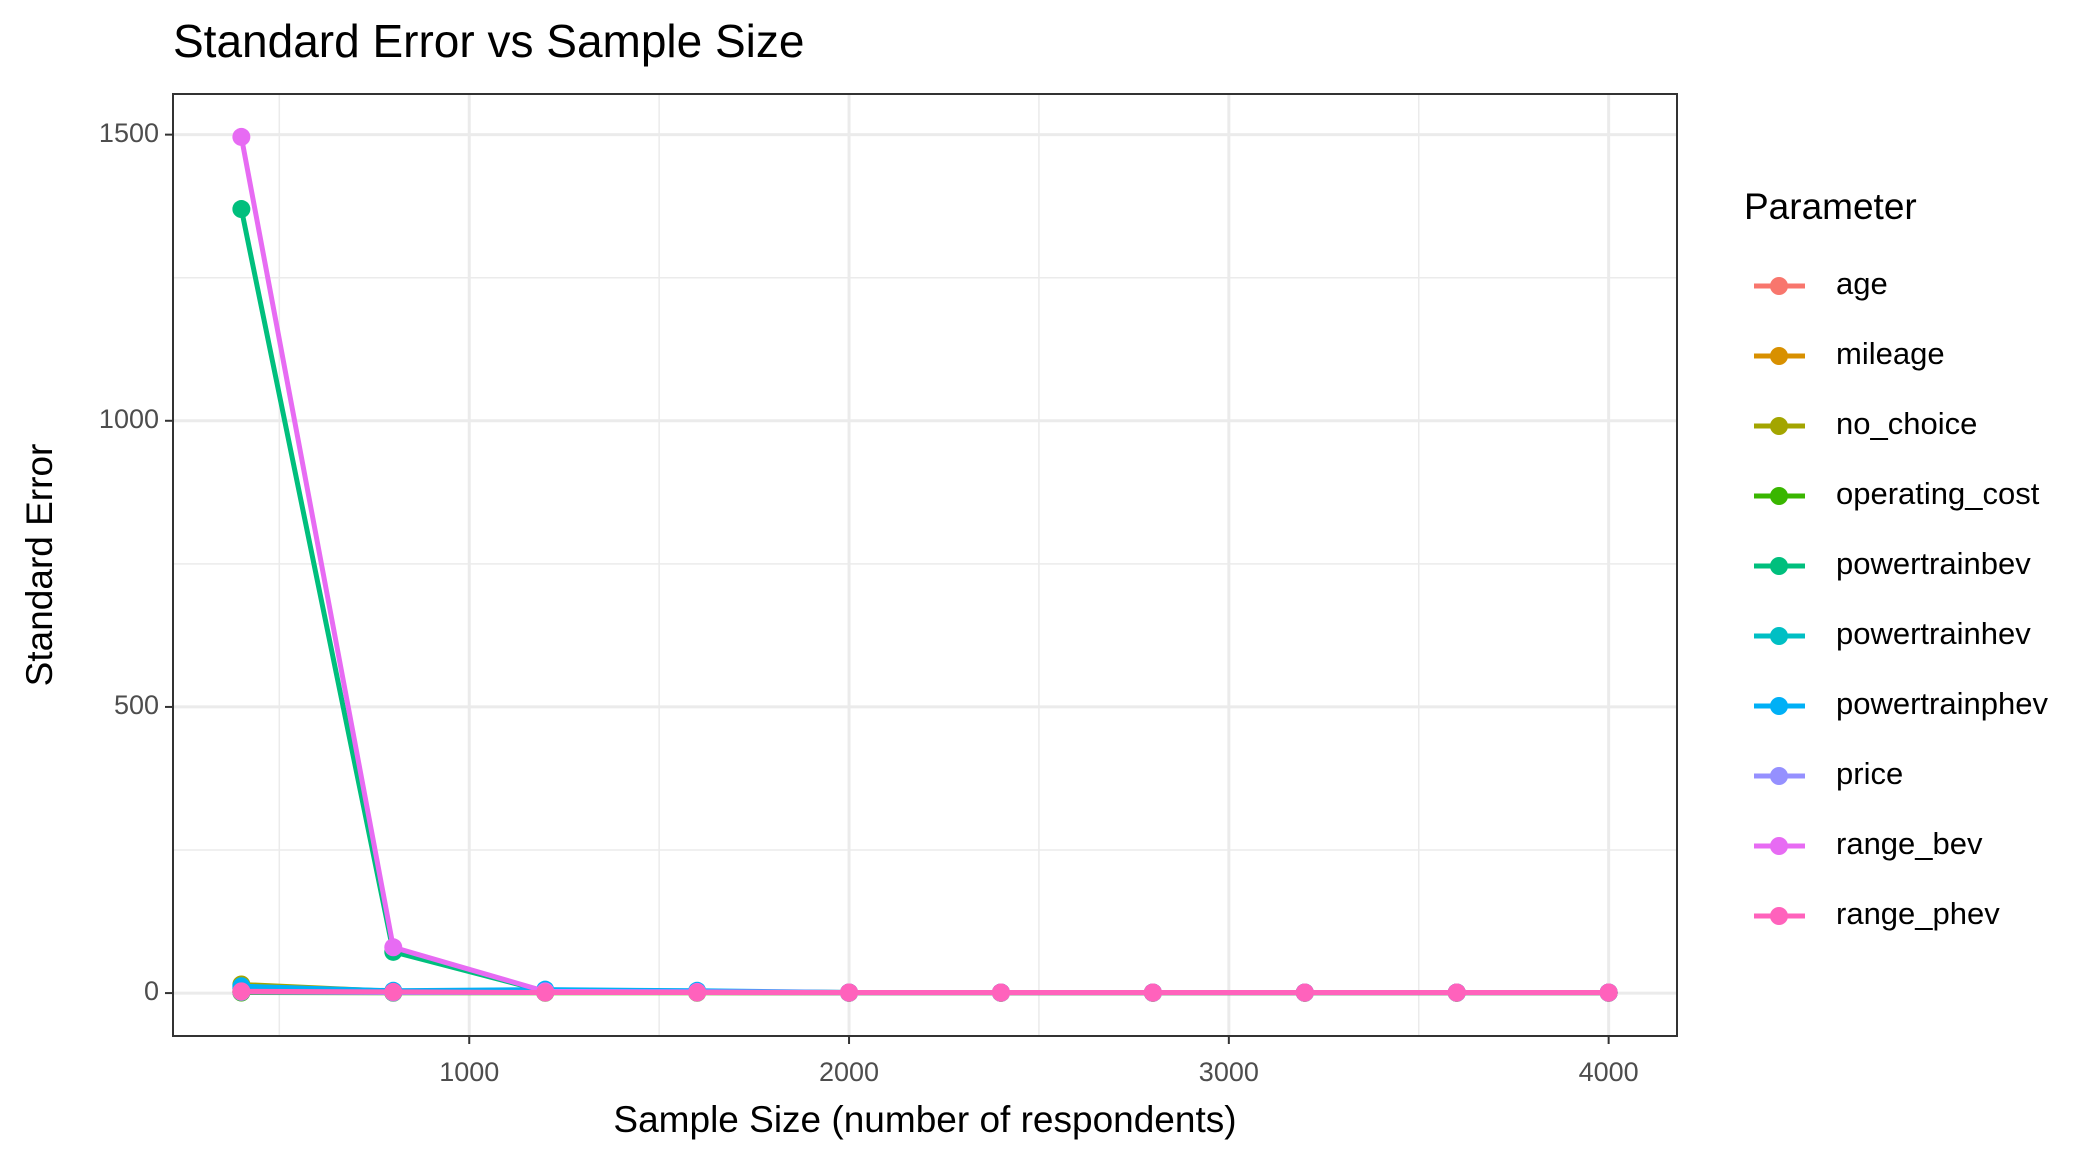 The image size is (2088, 1152). What do you see at coordinates (1890, 353) in the screenshot?
I see `legend-label: mileage` at bounding box center [1890, 353].